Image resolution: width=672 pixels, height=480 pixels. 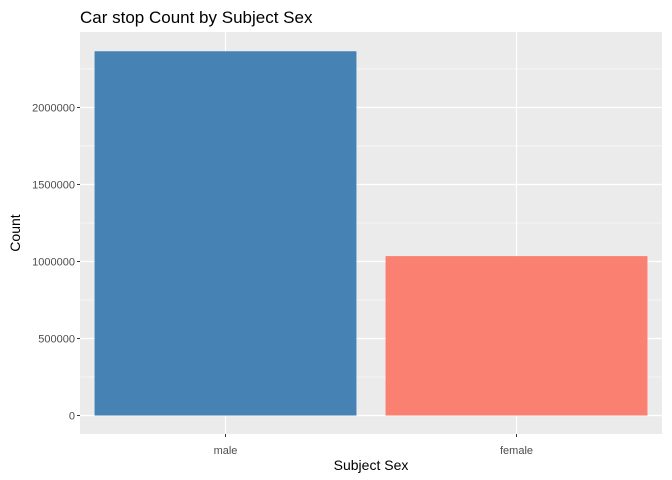 What do you see at coordinates (371, 465) in the screenshot?
I see `x-axis-title: Subject Sex` at bounding box center [371, 465].